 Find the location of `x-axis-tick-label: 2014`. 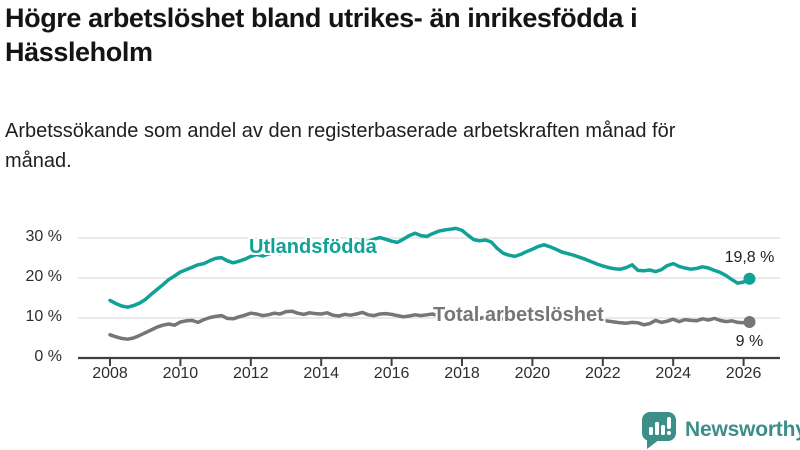

x-axis-tick-label: 2014 is located at coordinates (321, 373).